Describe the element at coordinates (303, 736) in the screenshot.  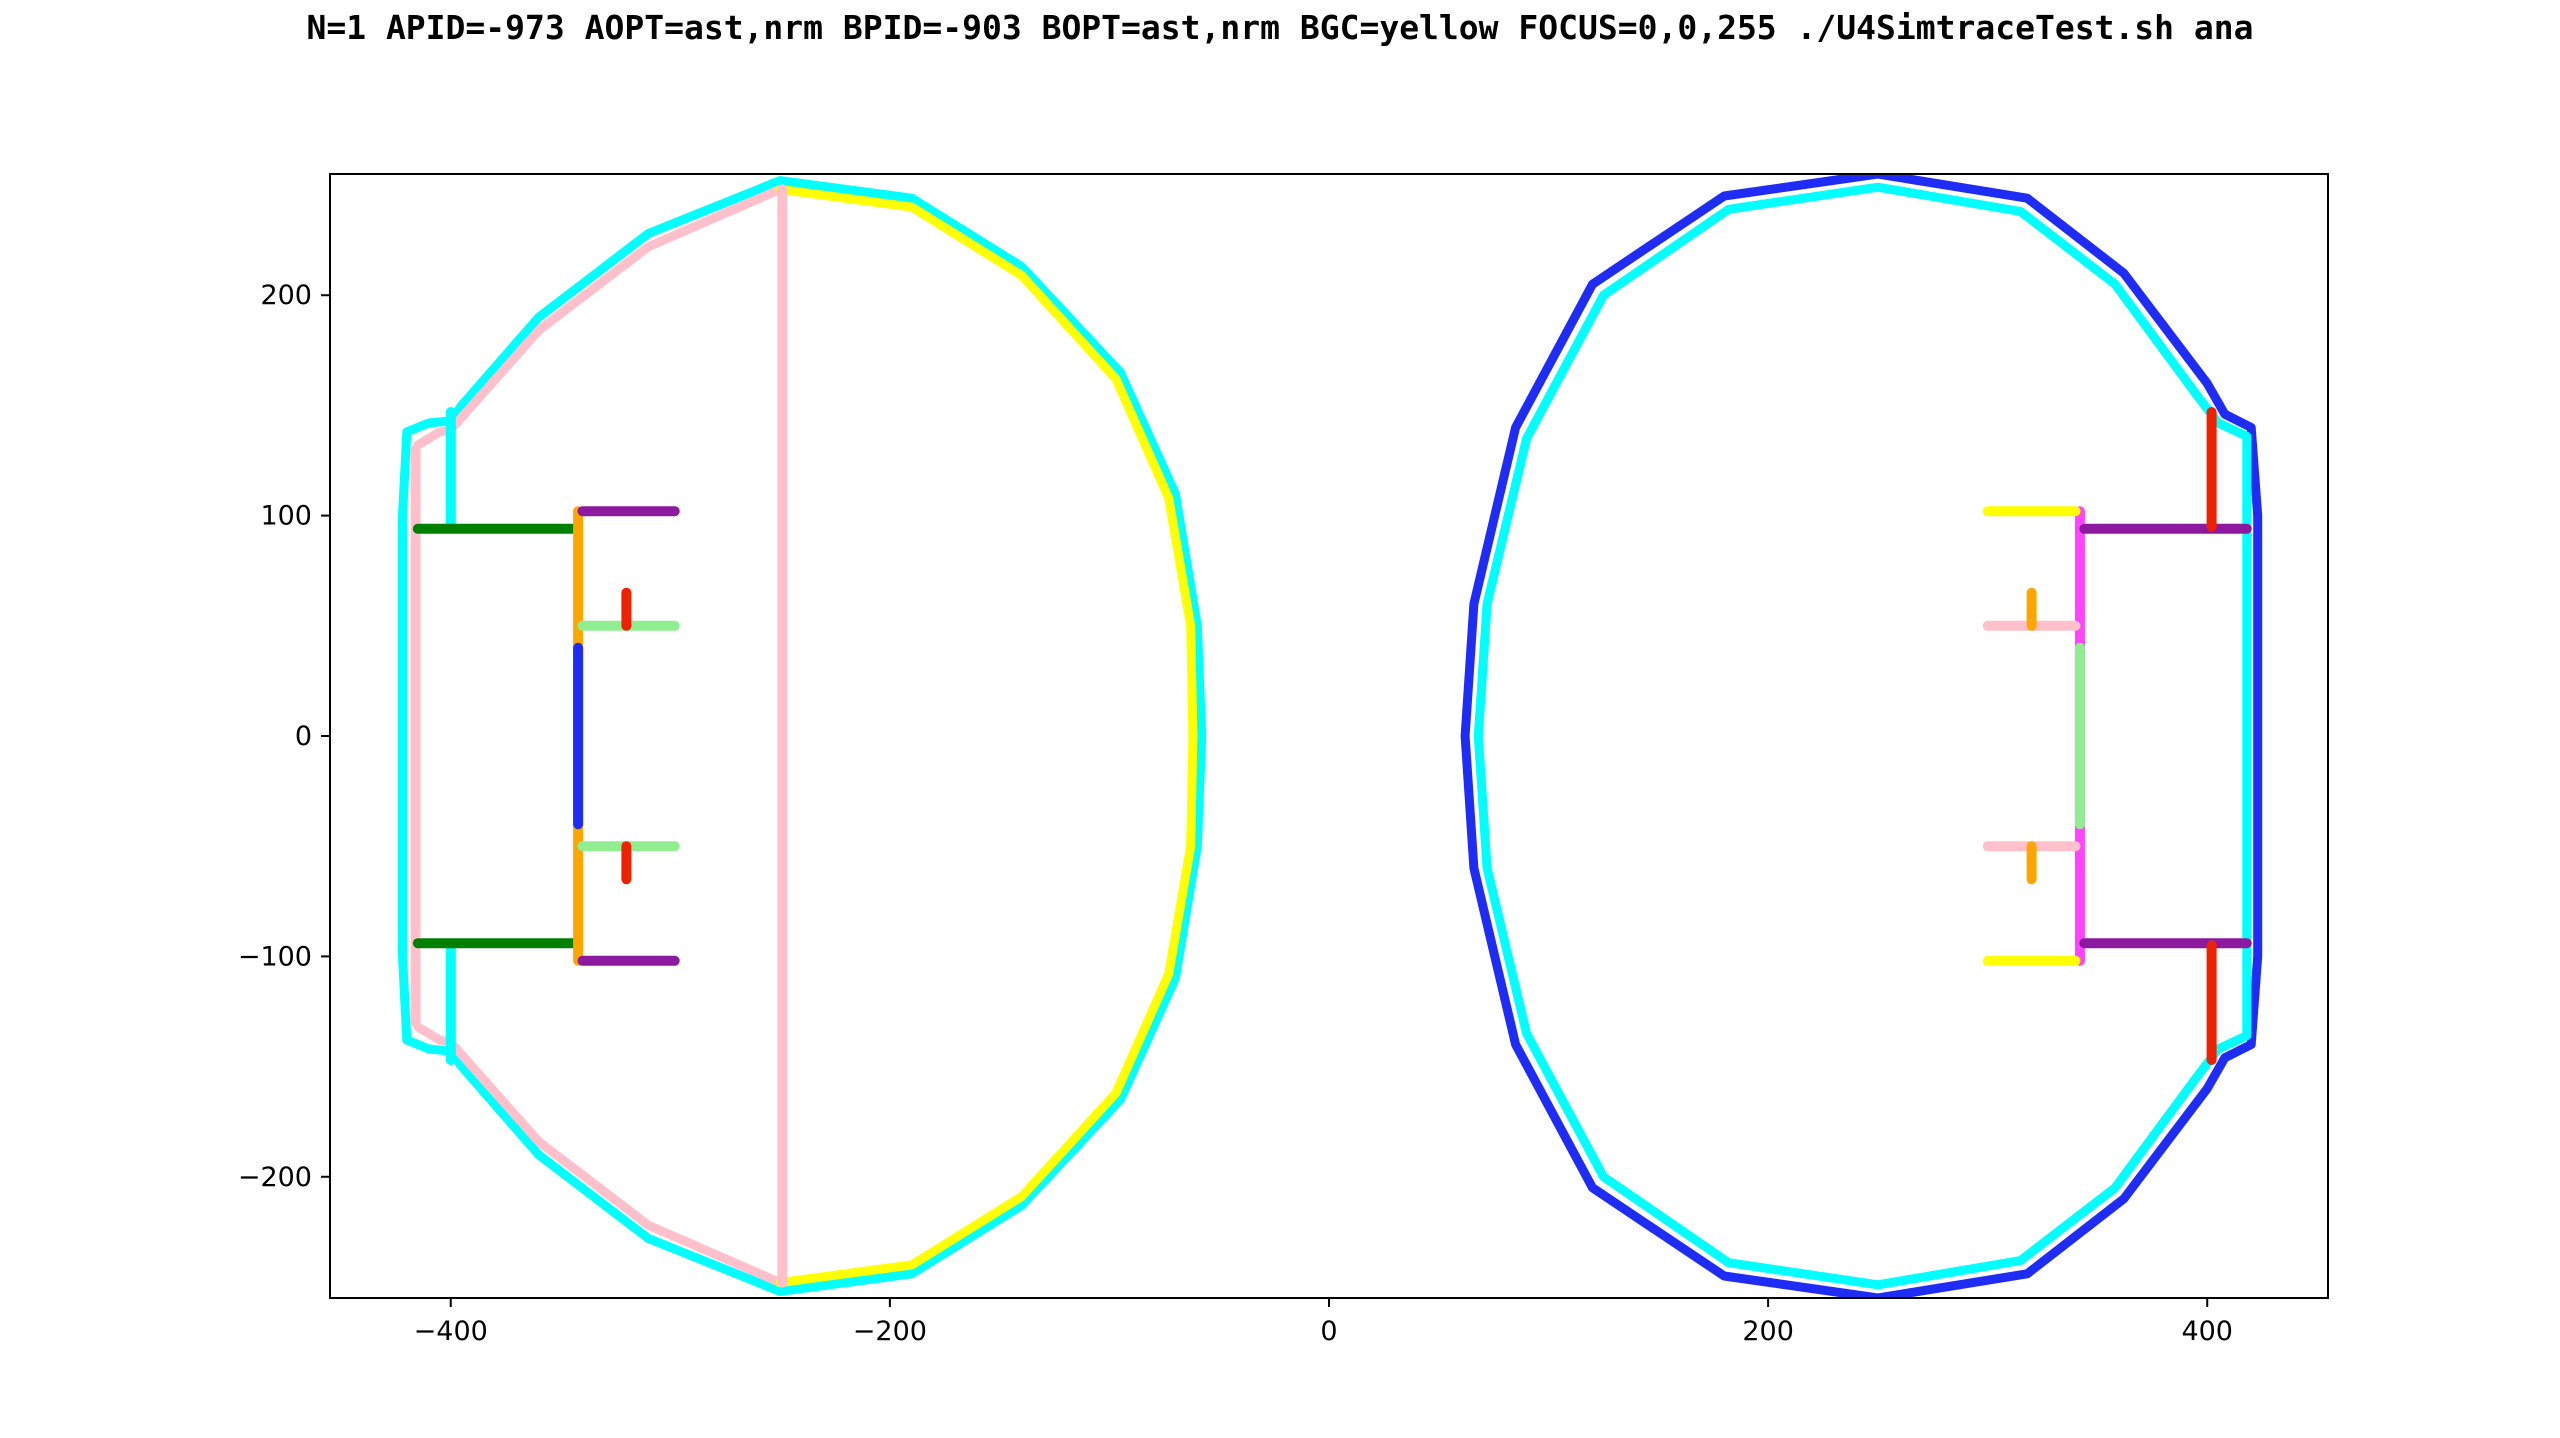
I see `y-tick-label: 0` at that location.